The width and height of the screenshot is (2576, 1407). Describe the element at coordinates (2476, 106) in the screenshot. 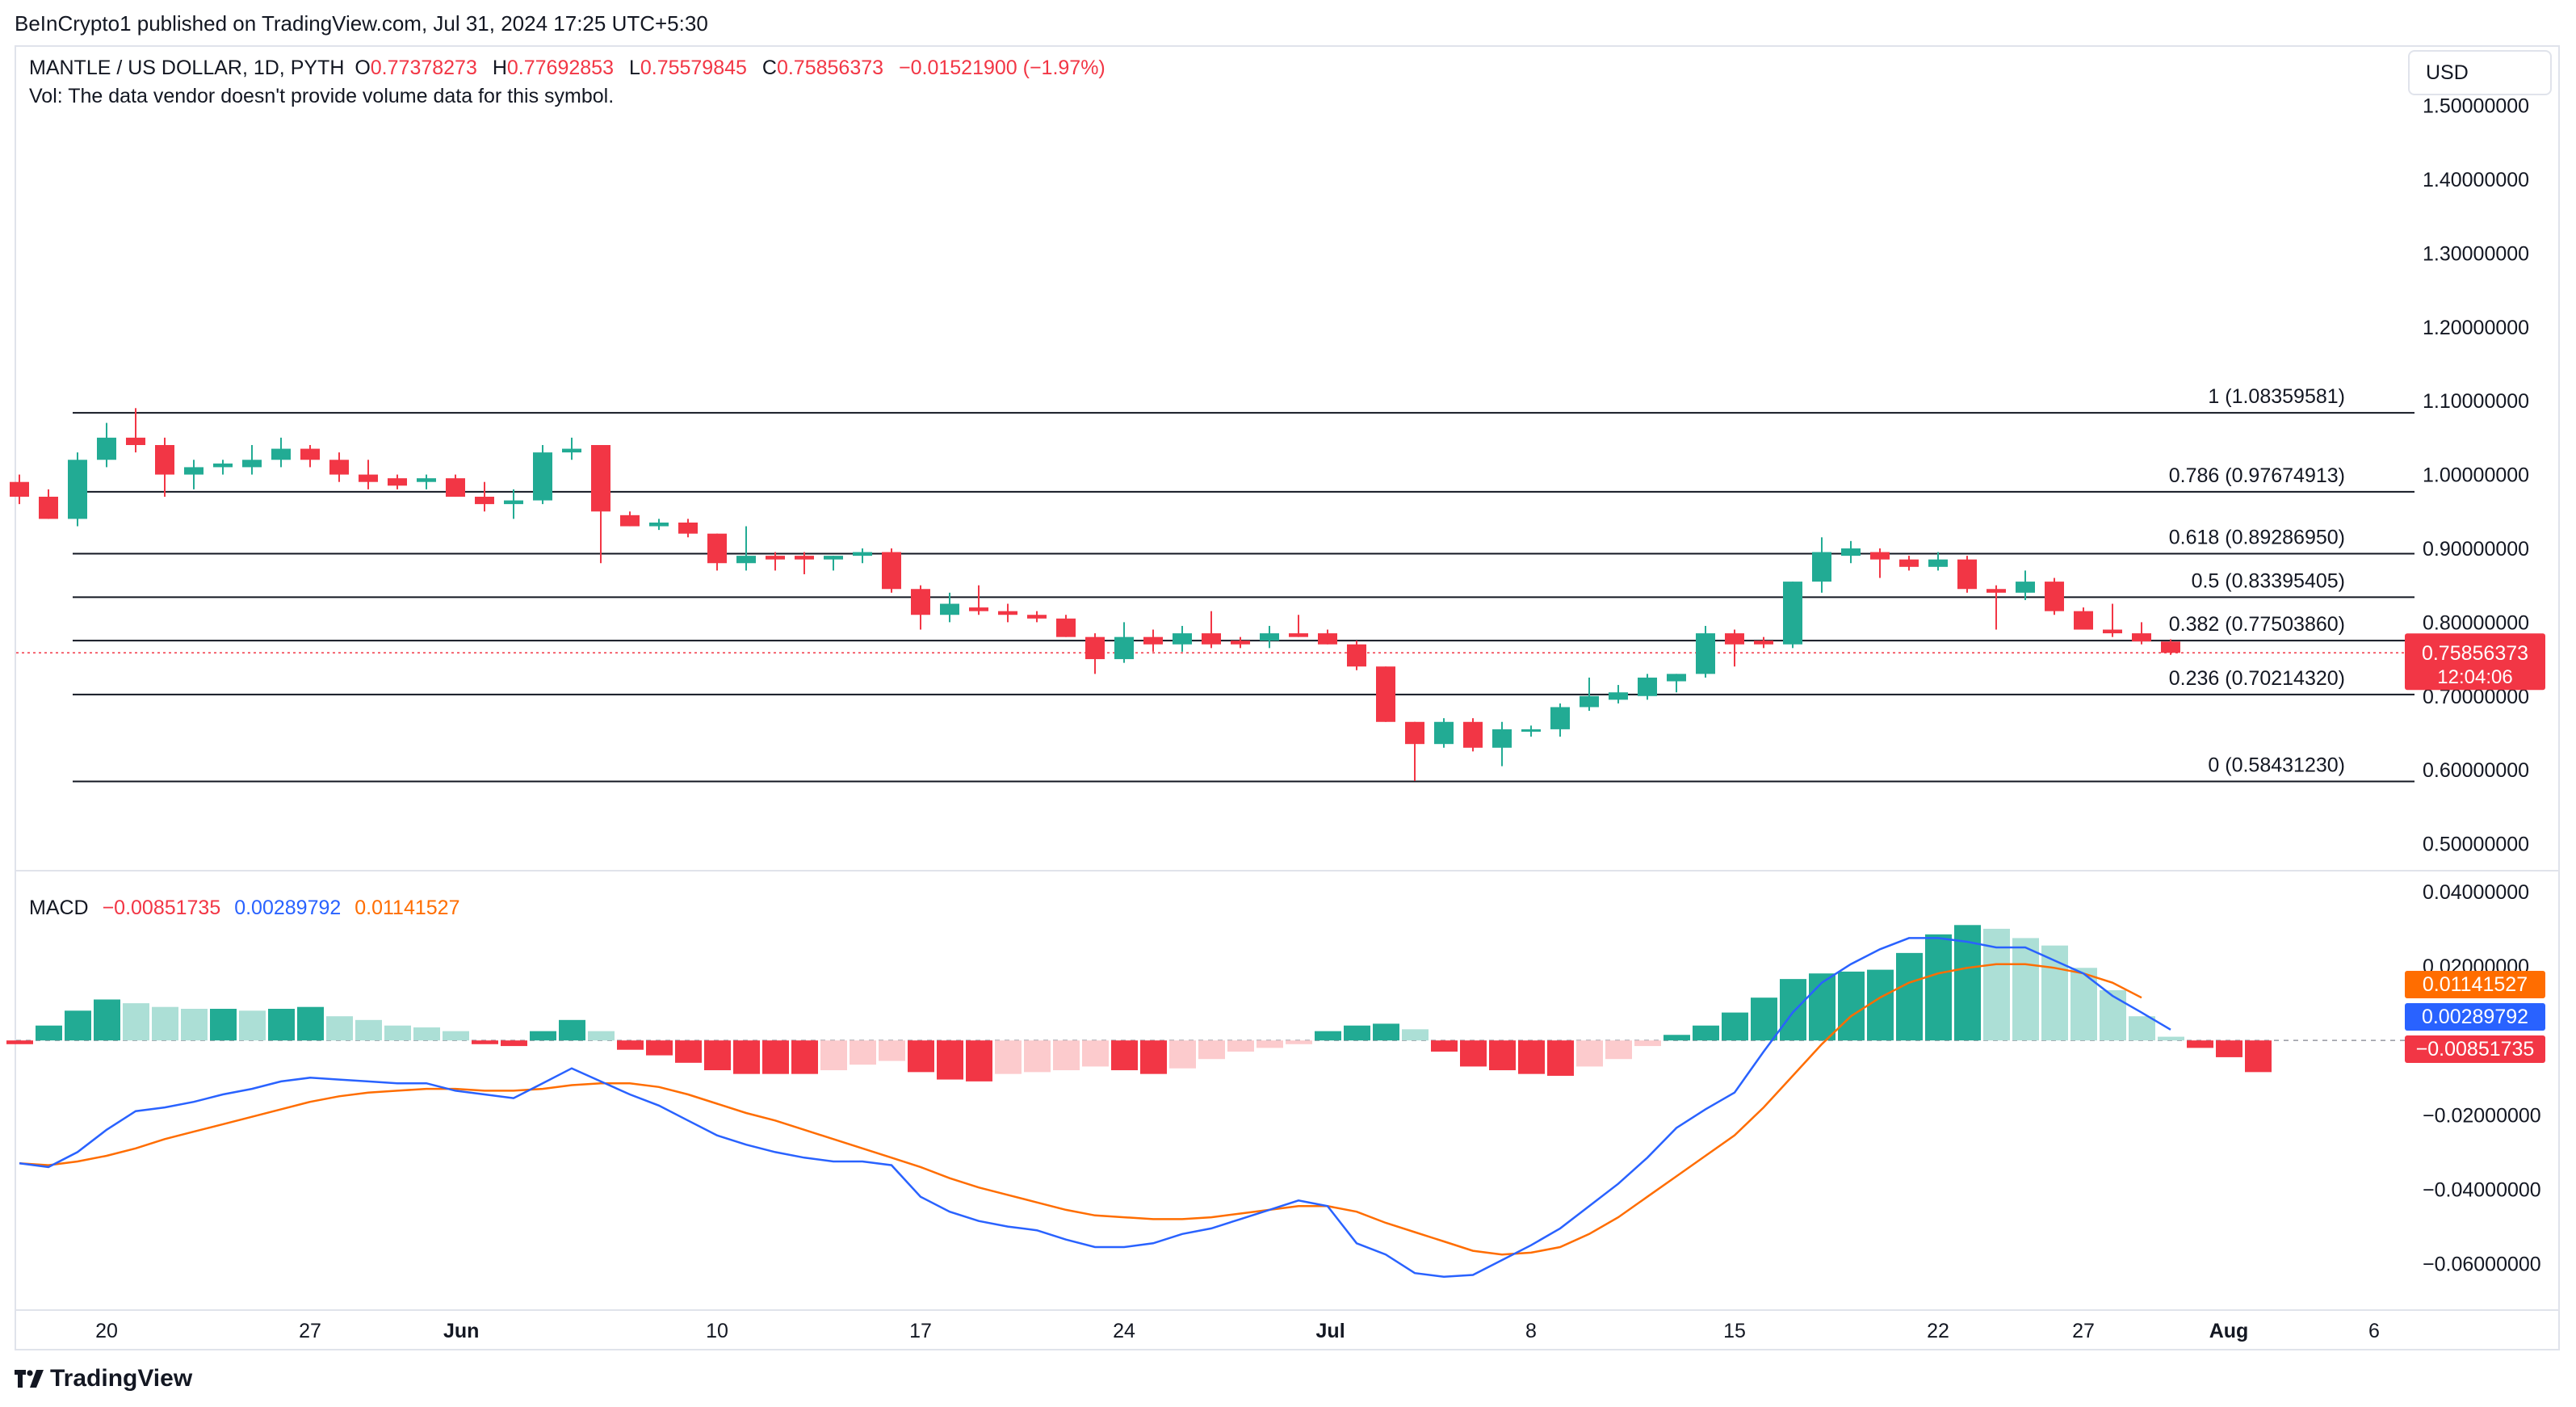

I see `price-axis-tick: 1.50000000` at that location.